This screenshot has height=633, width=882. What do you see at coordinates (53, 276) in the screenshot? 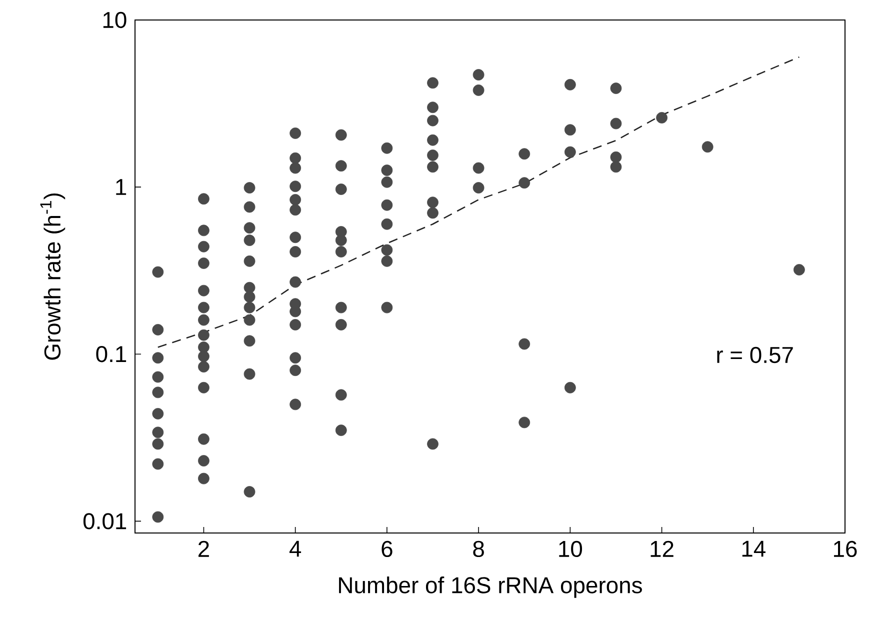
I see `y-axis-title: Growth rate (h$^{-1}$)` at bounding box center [53, 276].